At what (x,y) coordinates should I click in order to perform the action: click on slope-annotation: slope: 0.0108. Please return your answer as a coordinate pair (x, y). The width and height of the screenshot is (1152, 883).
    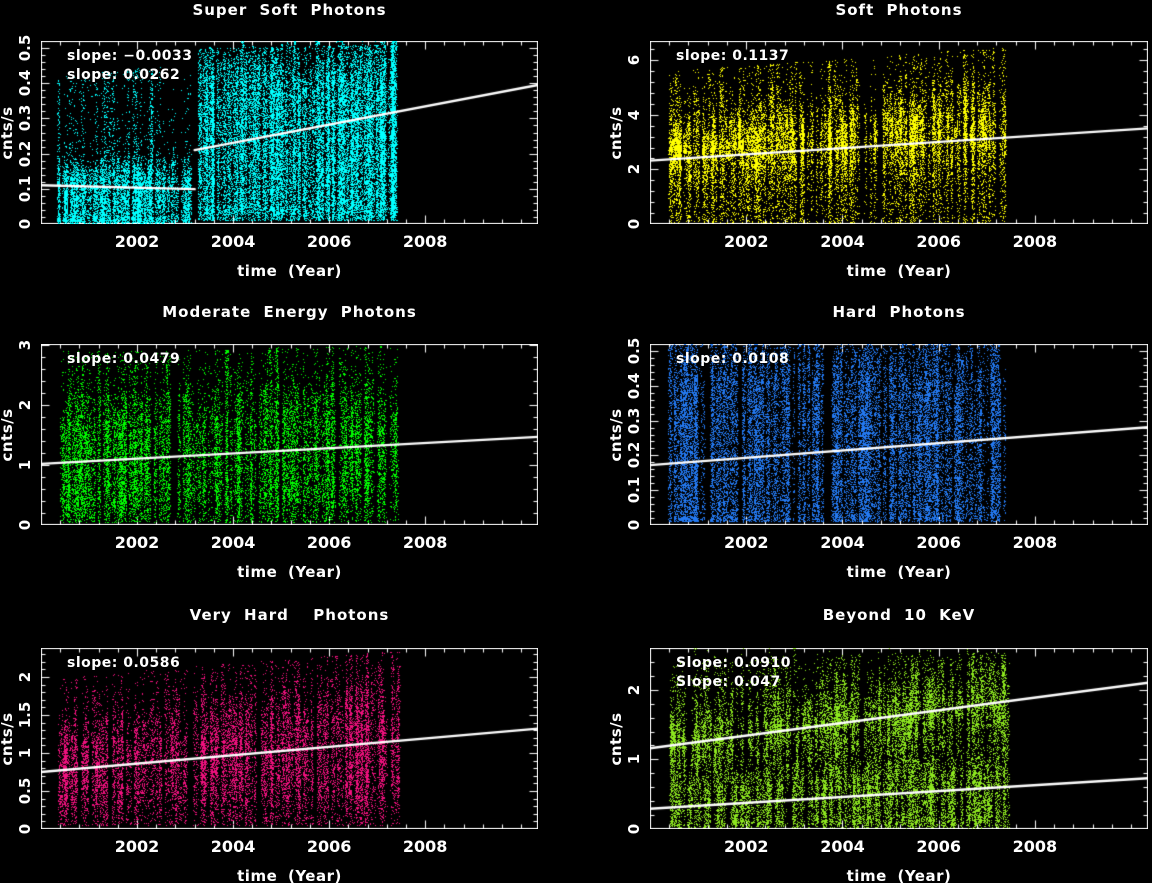
    Looking at the image, I should click on (733, 359).